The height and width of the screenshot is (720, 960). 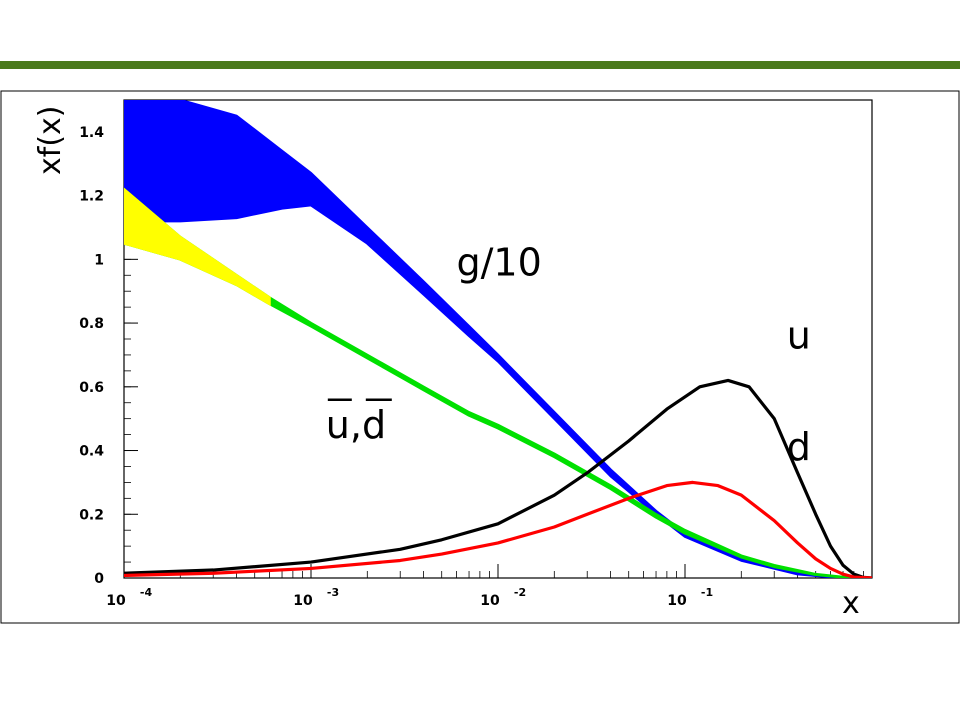 What do you see at coordinates (197, 247) in the screenshot?
I see `series-band-lowx-u-d` at bounding box center [197, 247].